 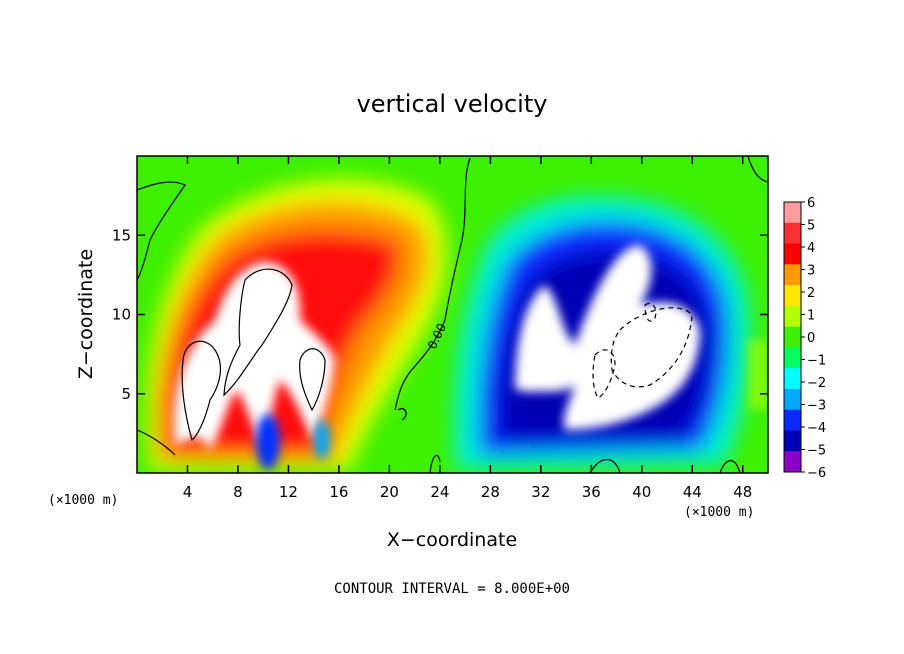 I want to click on x-tick-label: 4, so click(x=188, y=492).